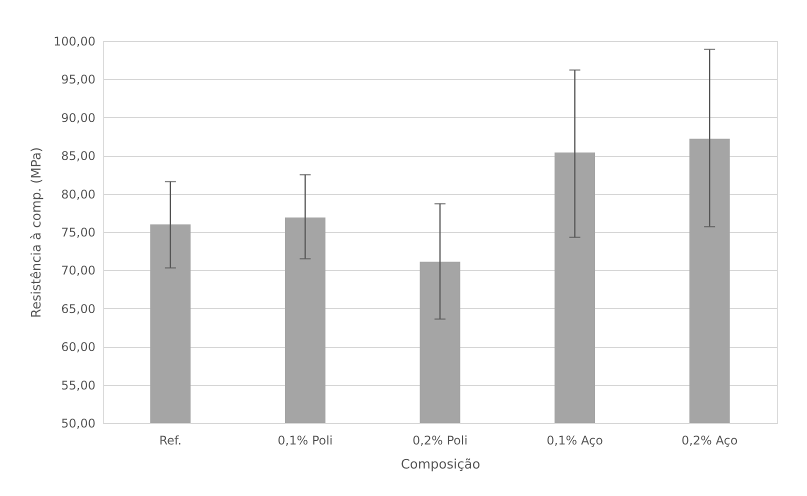 The width and height of the screenshot is (807, 496). Describe the element at coordinates (78, 347) in the screenshot. I see `y-tick-label: 60,00` at that location.